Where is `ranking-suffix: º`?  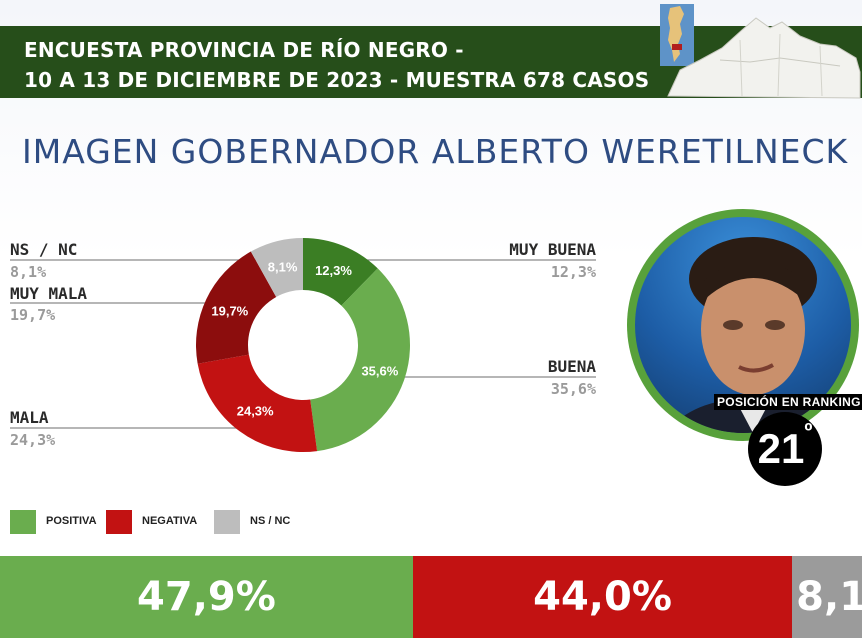 ranking-suffix: º is located at coordinates (808, 430).